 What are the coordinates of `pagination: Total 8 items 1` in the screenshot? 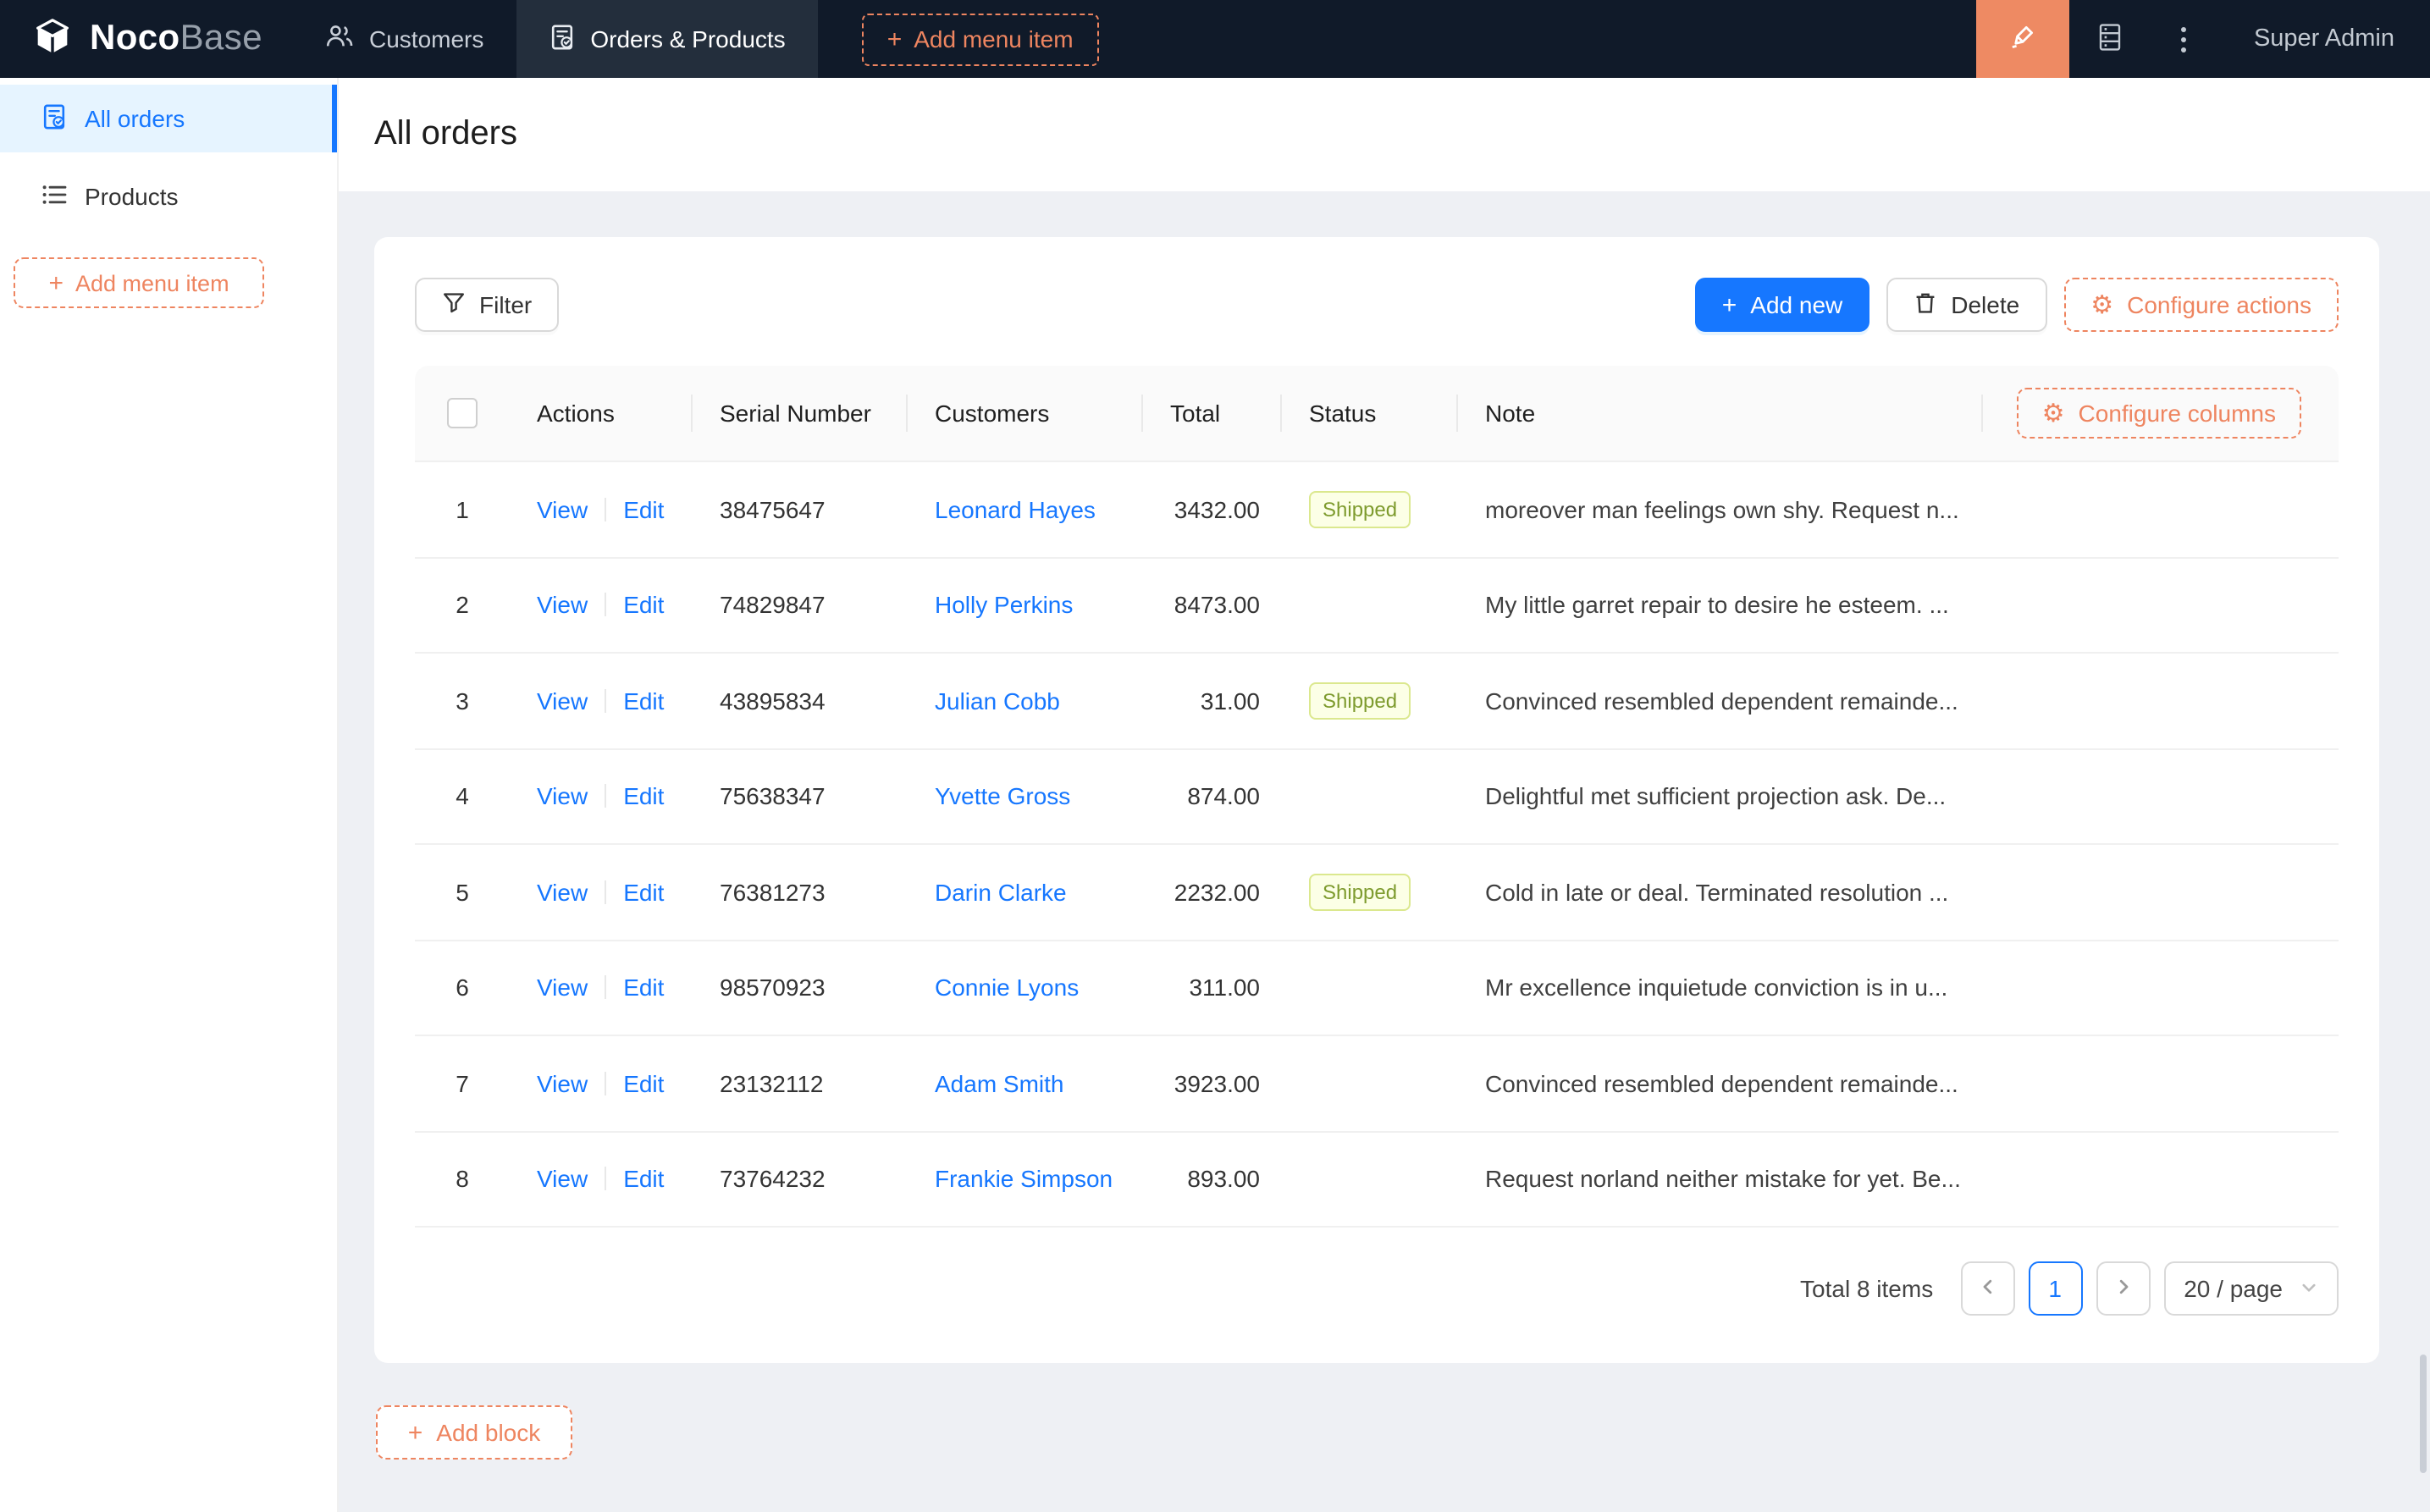 It's located at (1377, 1288).